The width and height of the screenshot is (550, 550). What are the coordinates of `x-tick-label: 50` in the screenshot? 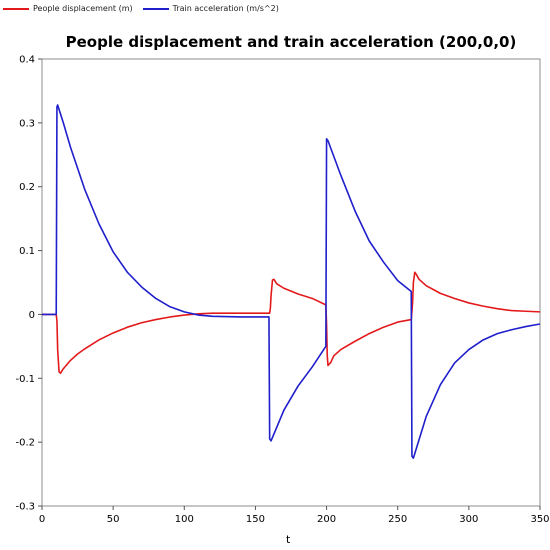 It's located at (113, 519).